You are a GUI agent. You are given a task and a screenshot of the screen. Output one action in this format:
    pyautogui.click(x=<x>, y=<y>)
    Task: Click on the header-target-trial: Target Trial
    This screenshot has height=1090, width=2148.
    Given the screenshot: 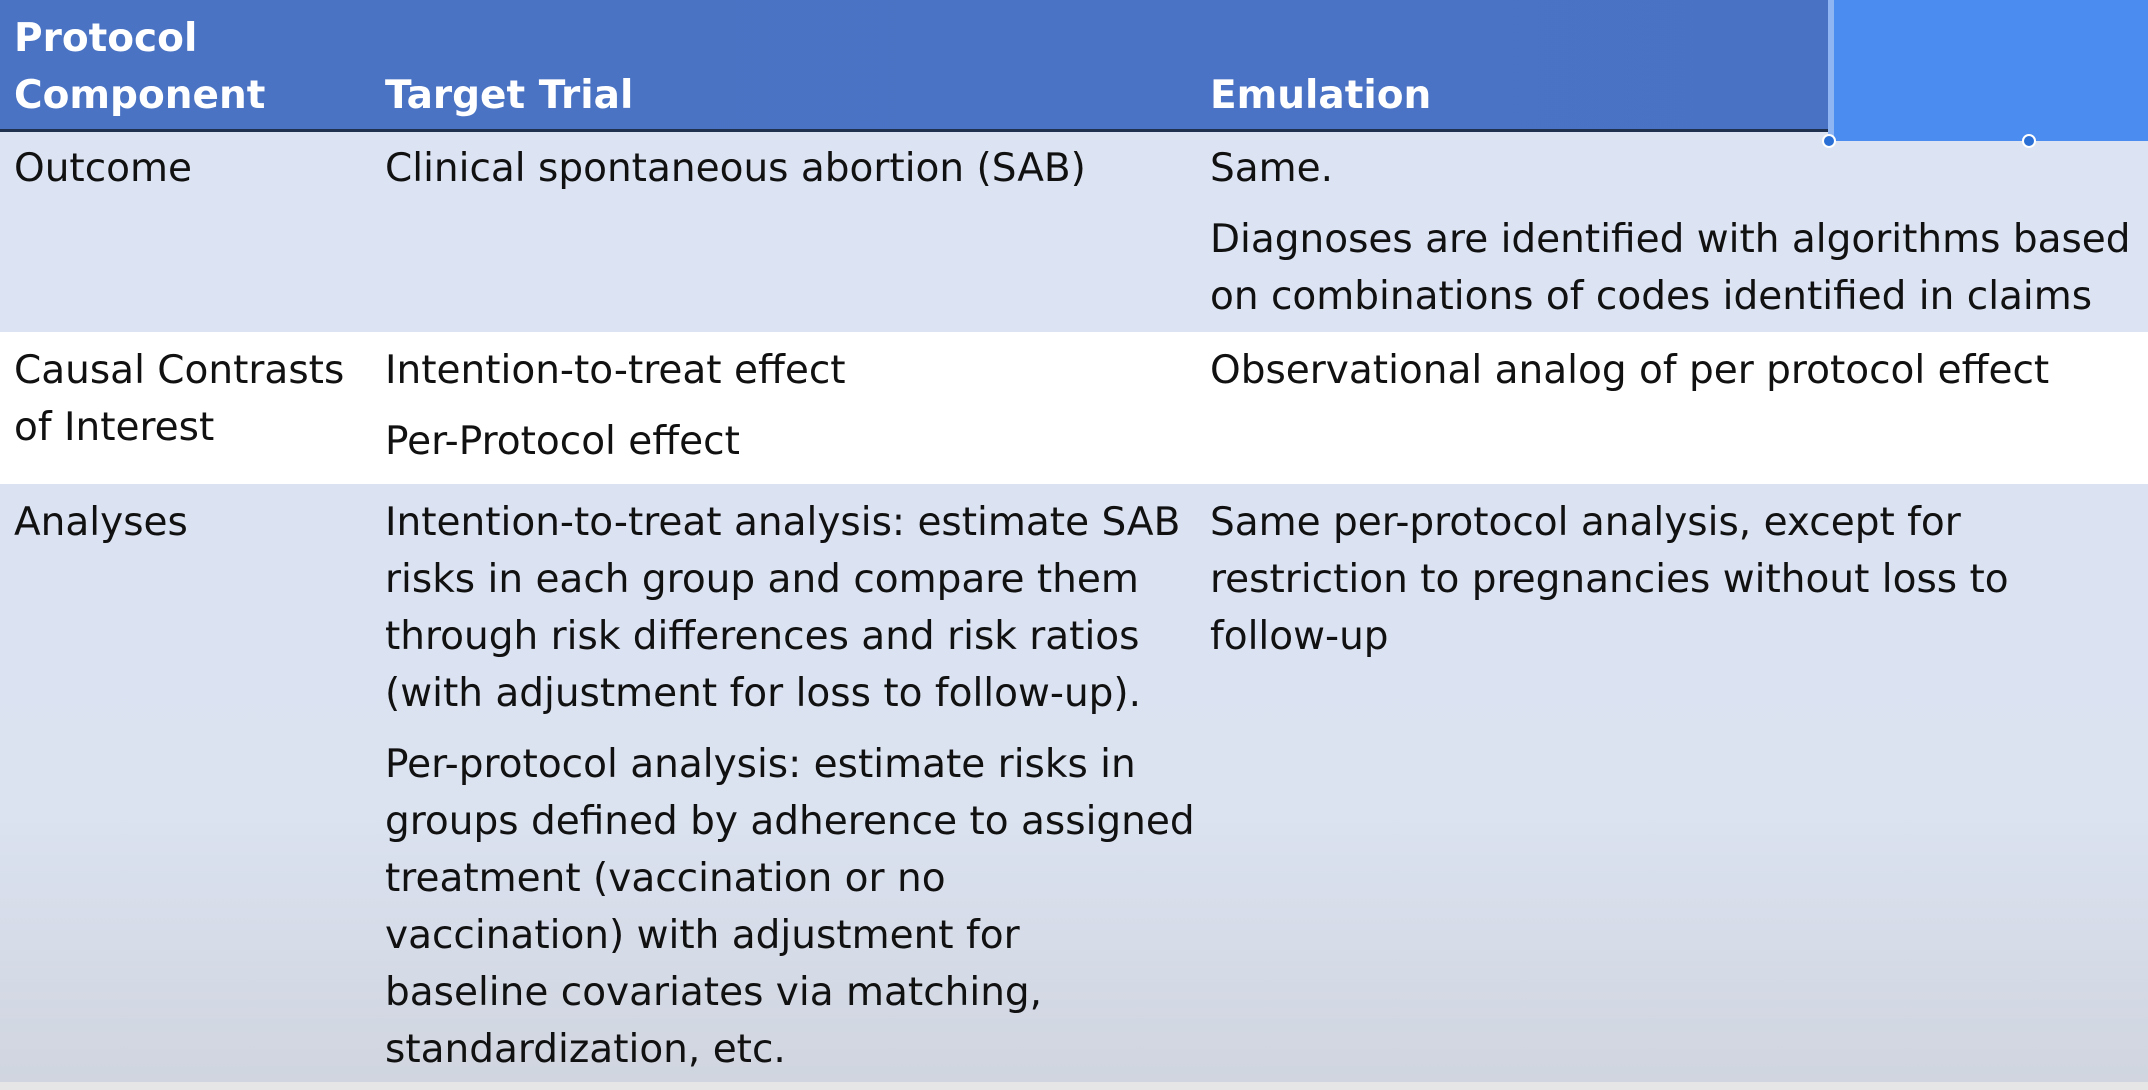 What is the action you would take?
    pyautogui.click(x=509, y=95)
    